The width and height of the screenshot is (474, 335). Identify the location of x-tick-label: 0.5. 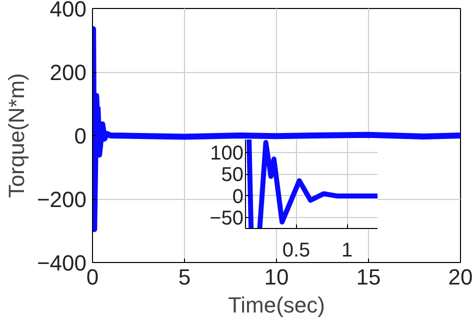
(296, 251).